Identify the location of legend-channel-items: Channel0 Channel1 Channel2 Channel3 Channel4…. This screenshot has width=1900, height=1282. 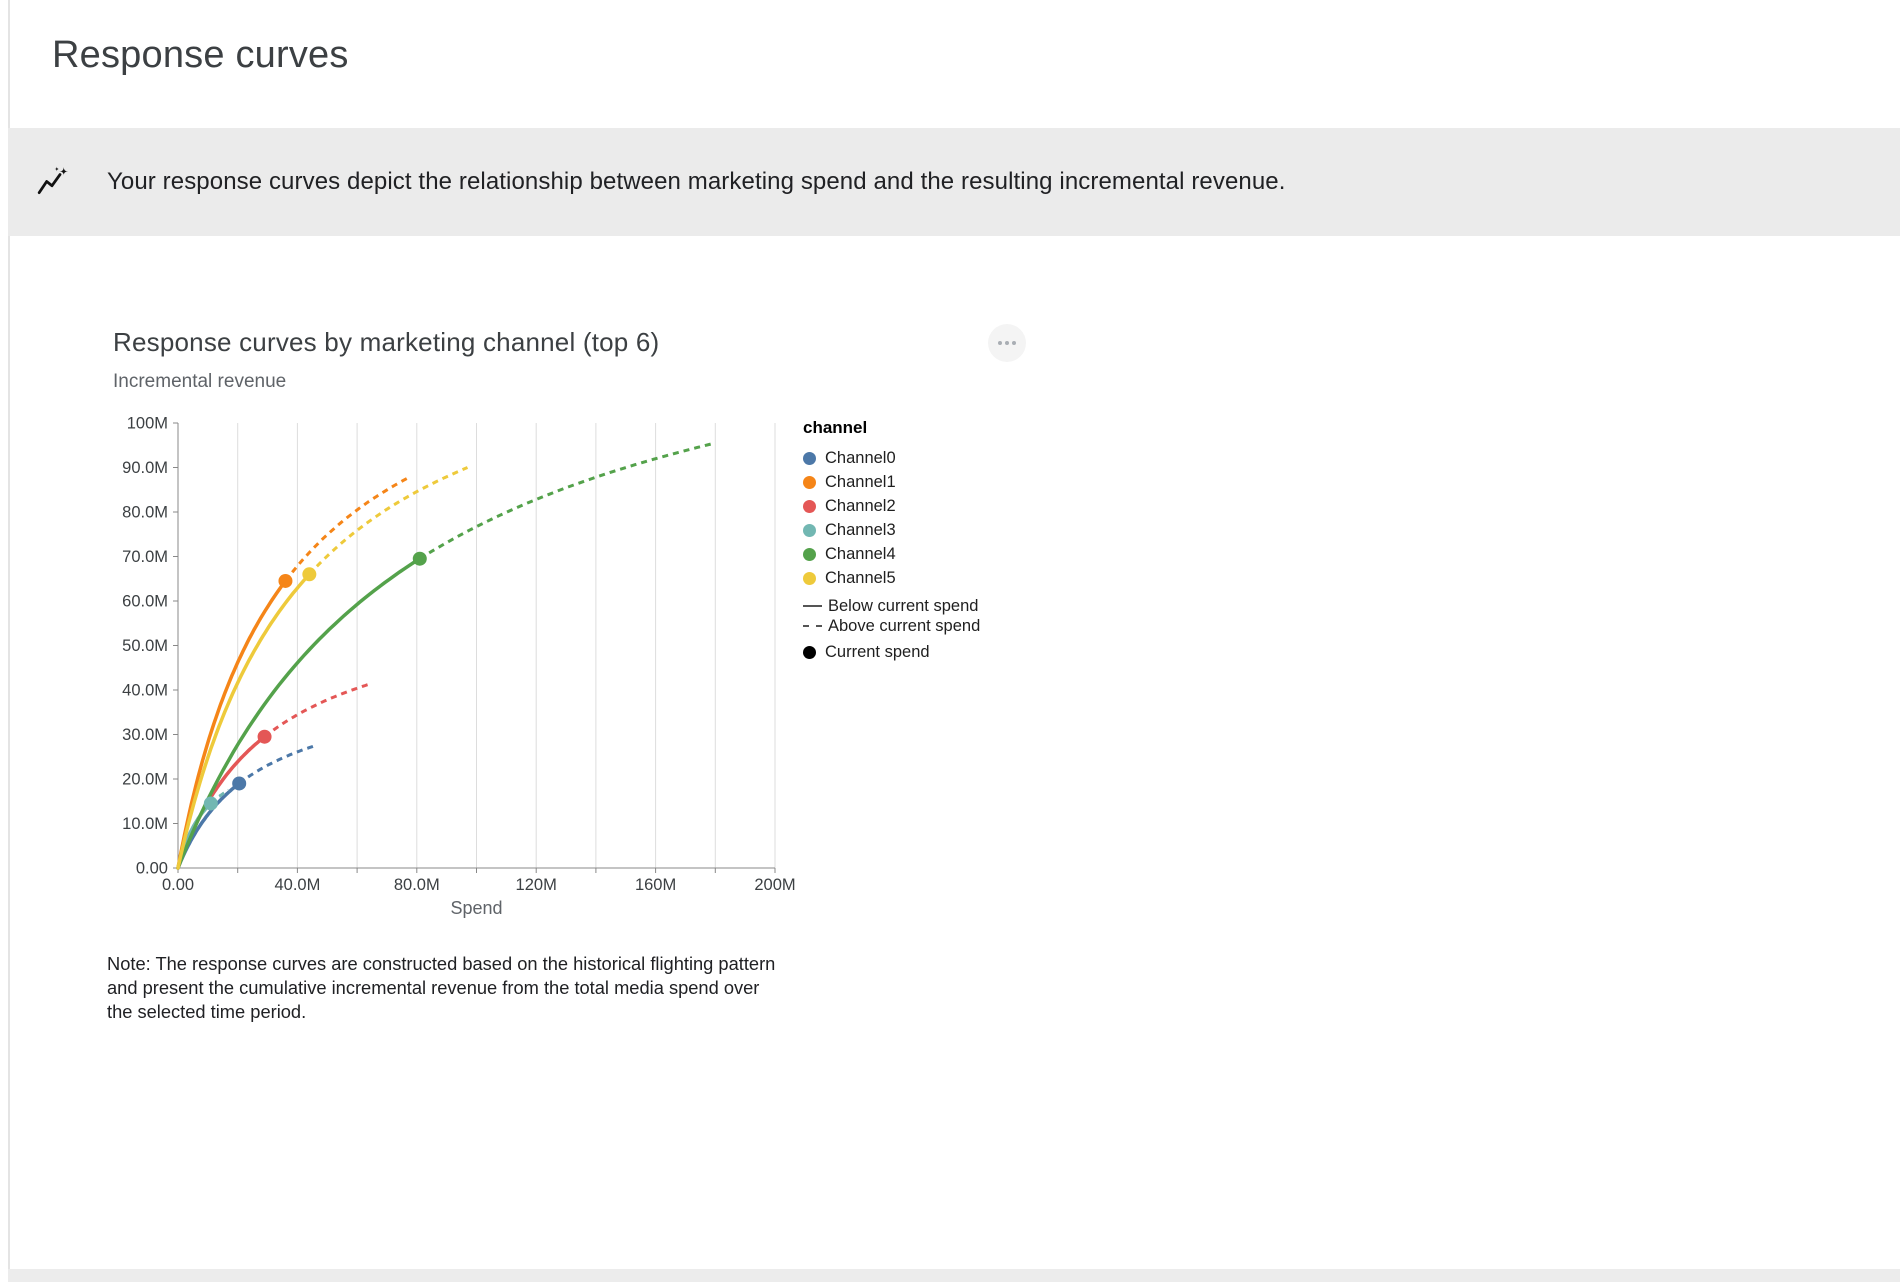
(891, 518).